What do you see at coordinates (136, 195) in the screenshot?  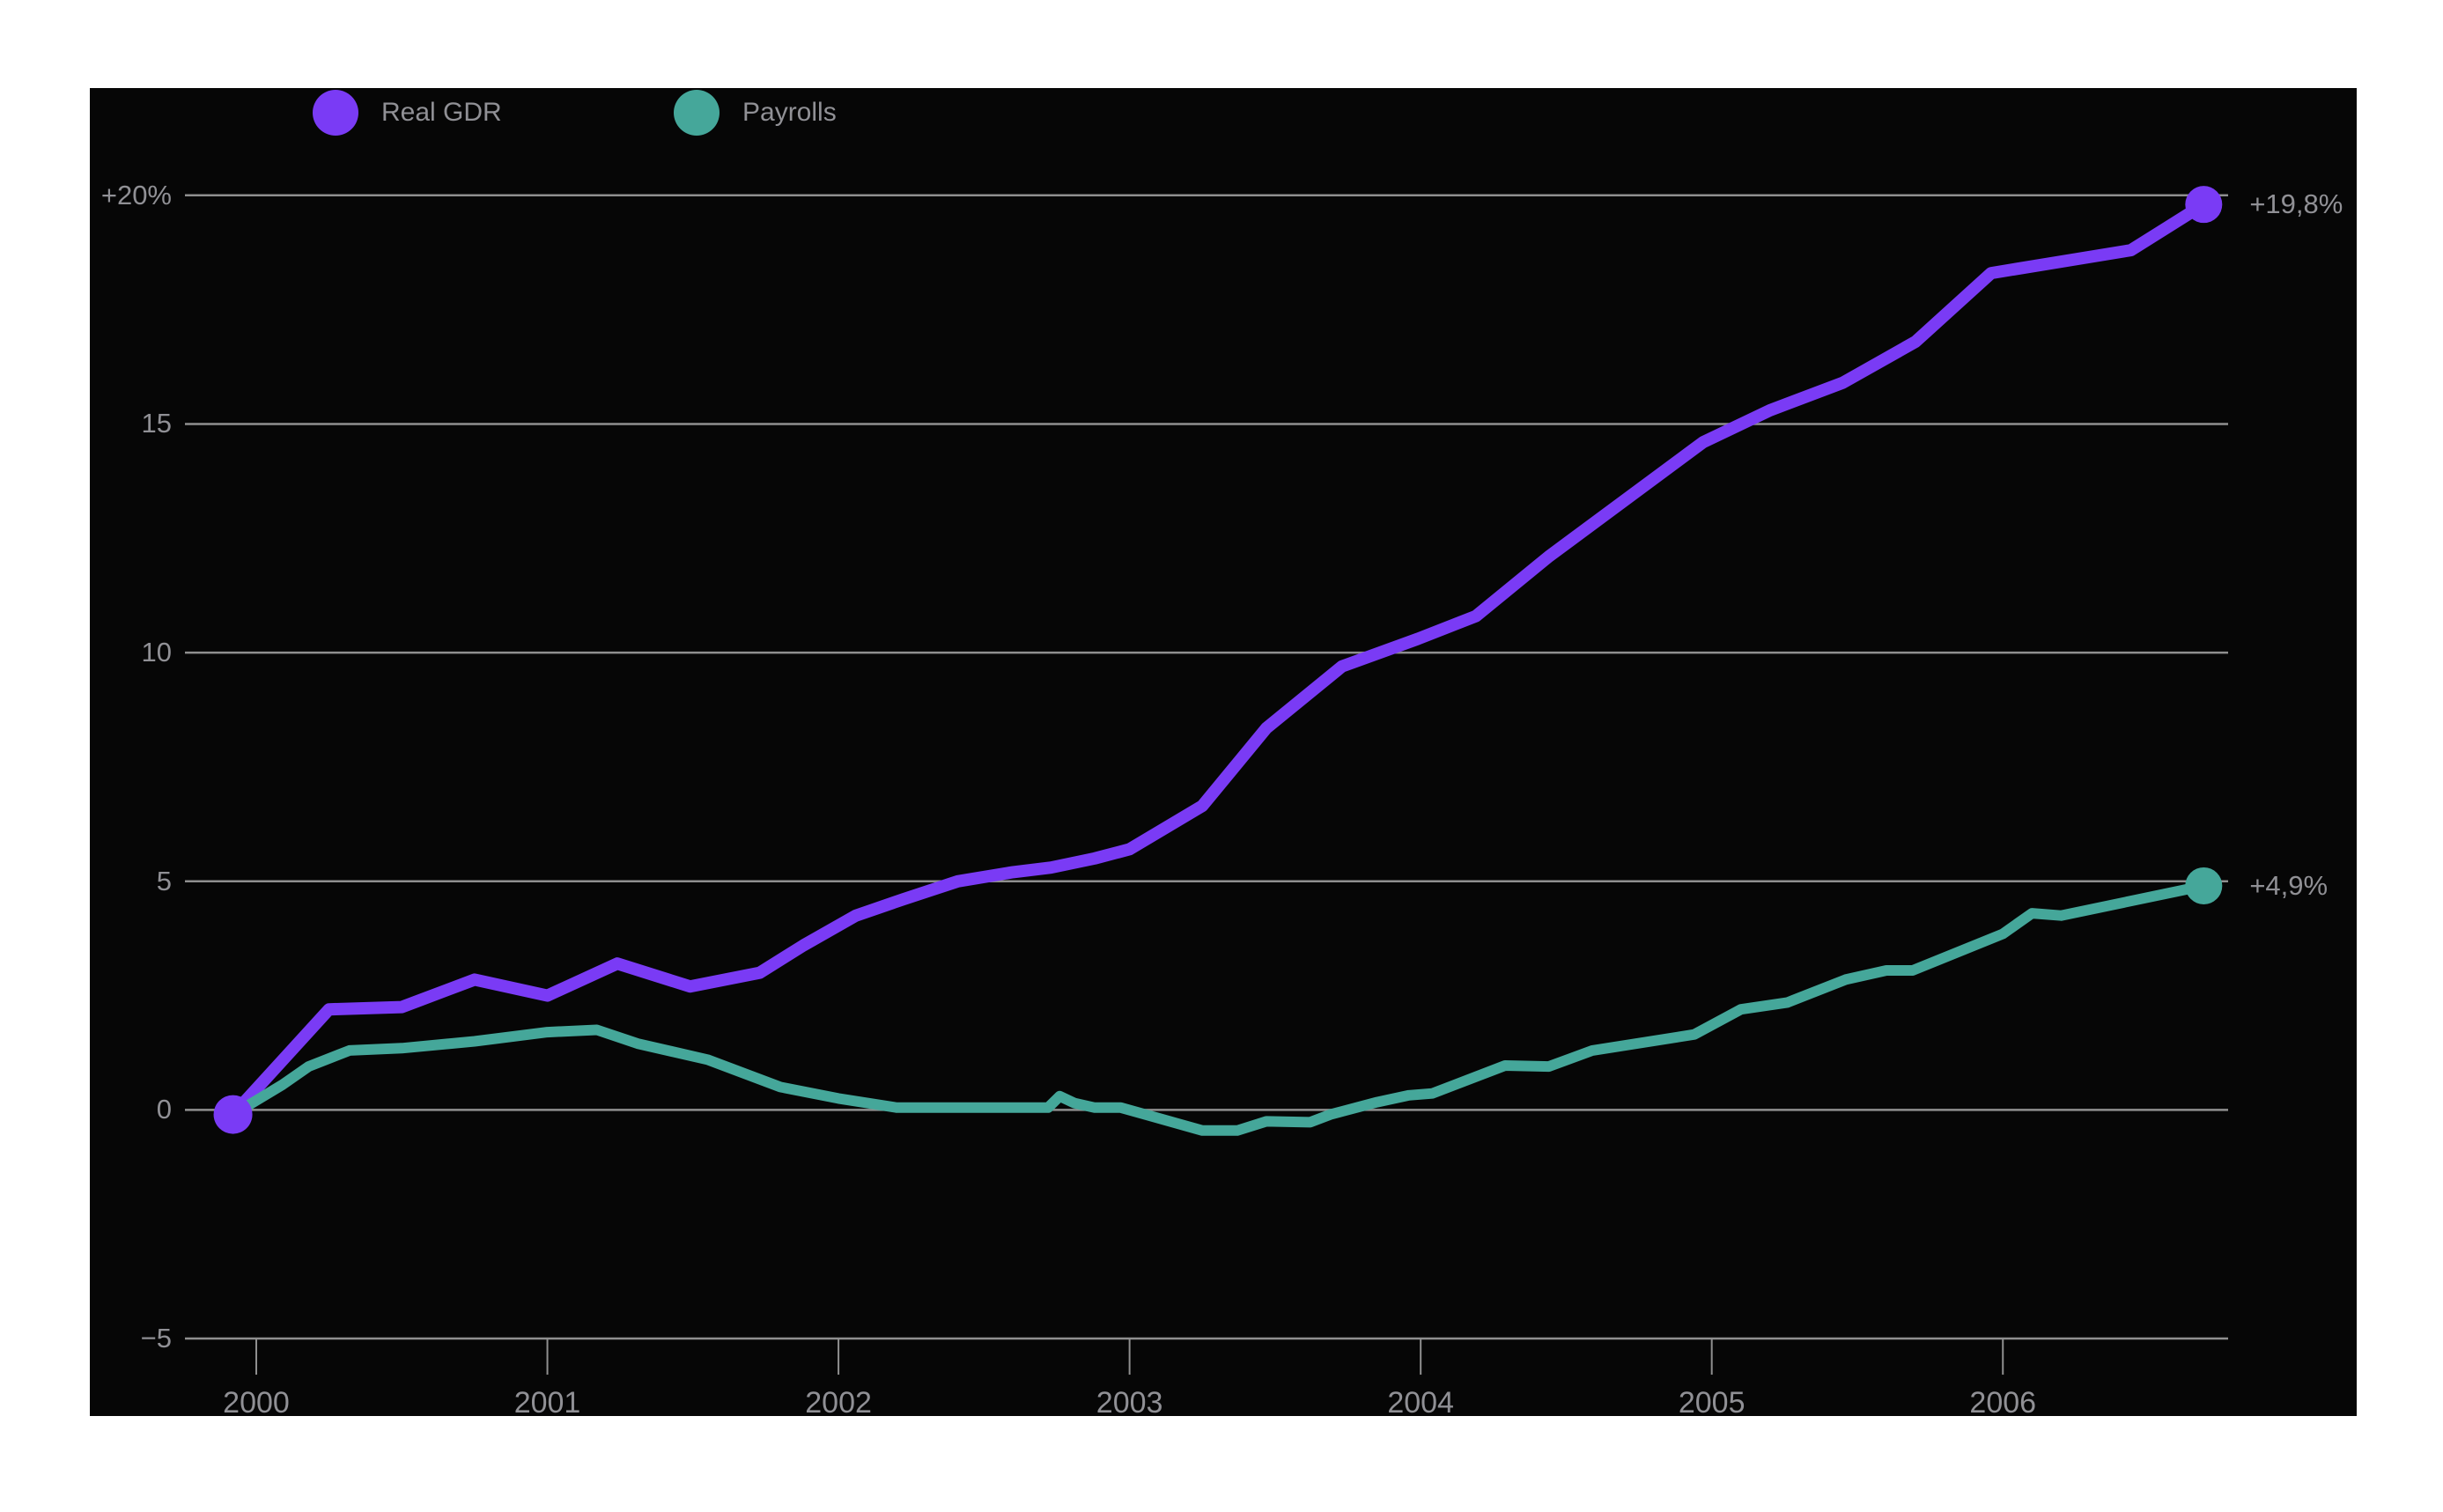 I see `y-axis-label-20: +20%` at bounding box center [136, 195].